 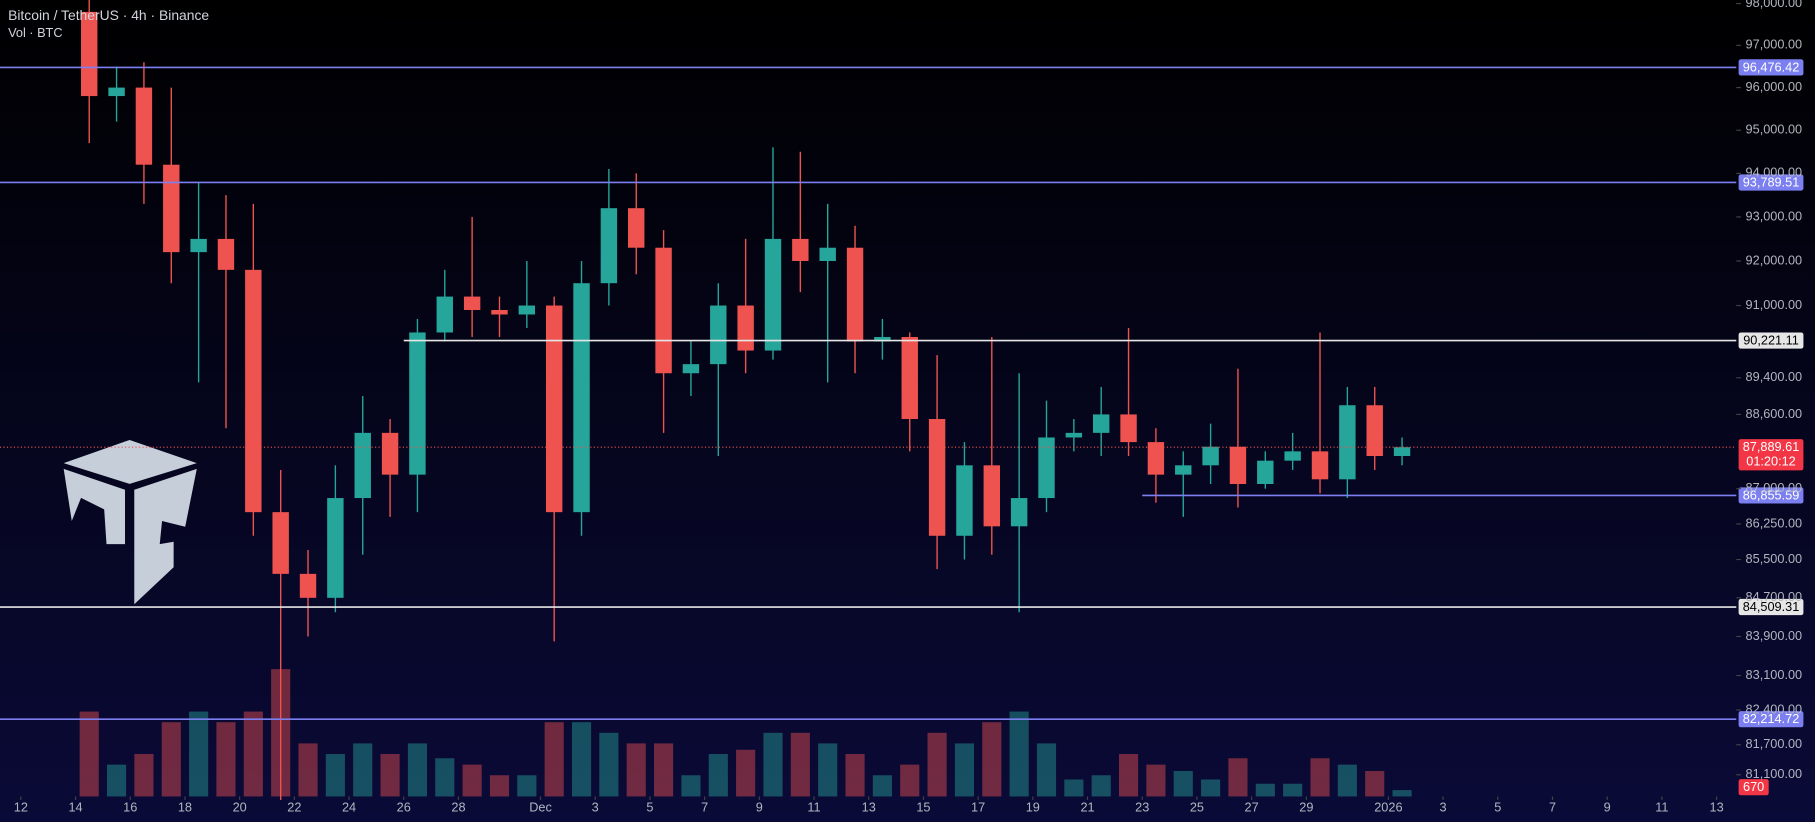 What do you see at coordinates (1252, 806) in the screenshot?
I see `x-tick-label: 27` at bounding box center [1252, 806].